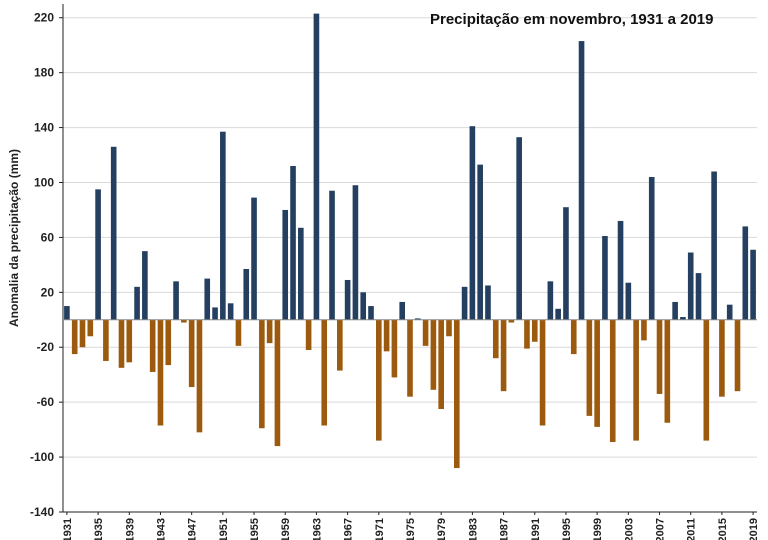  I want to click on x-tick-label: 1935, so click(99, 529).